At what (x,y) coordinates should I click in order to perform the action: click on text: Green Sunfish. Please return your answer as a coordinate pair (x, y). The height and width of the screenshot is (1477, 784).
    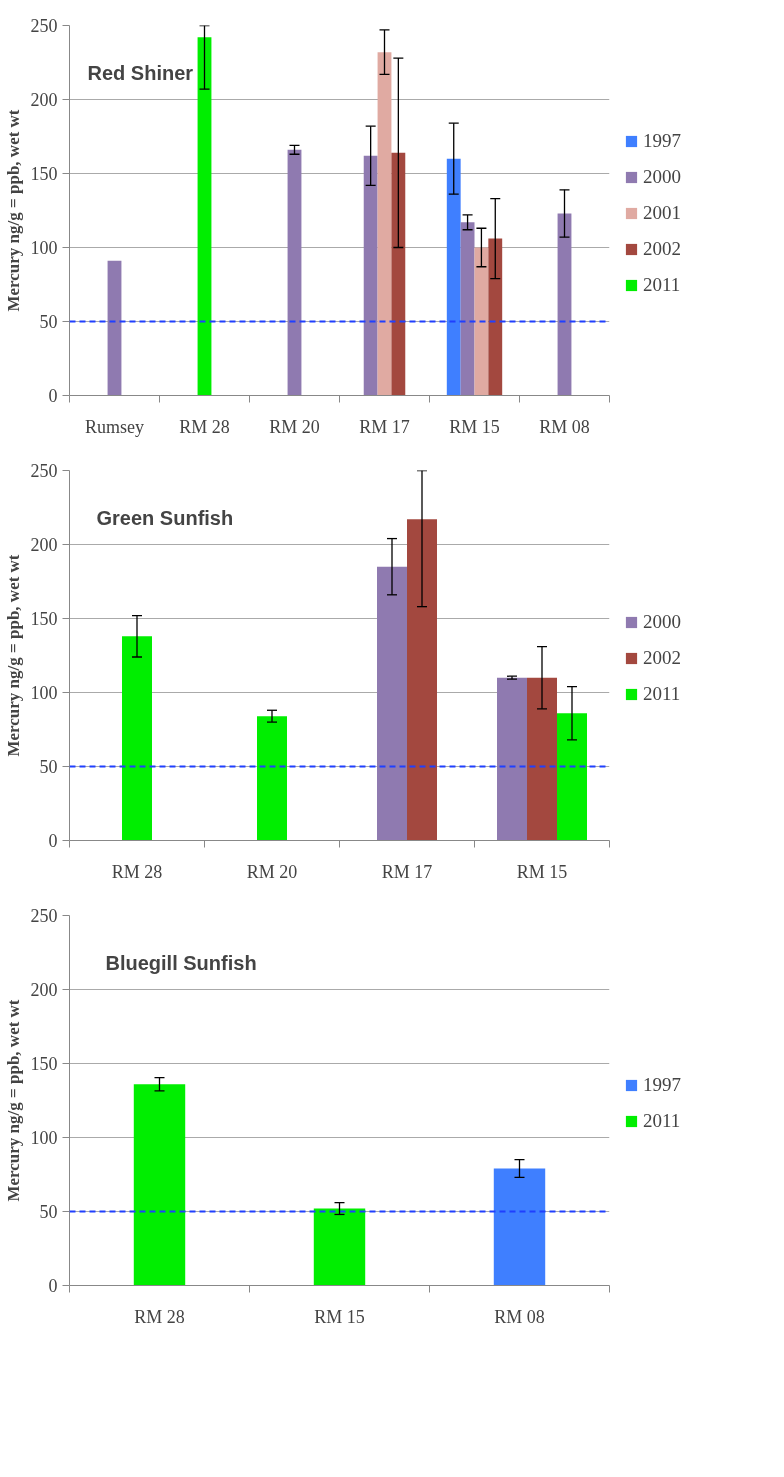
    Looking at the image, I should click on (165, 517).